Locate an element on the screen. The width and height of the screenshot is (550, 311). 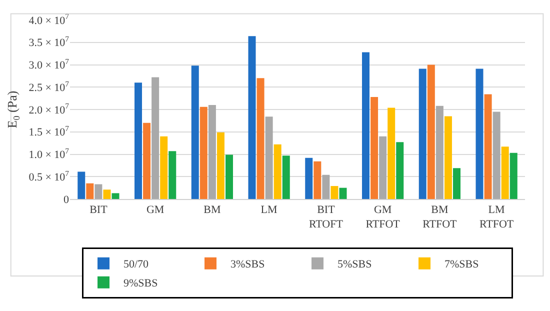
x-tick-label: BIT RTOFT is located at coordinates (326, 217).